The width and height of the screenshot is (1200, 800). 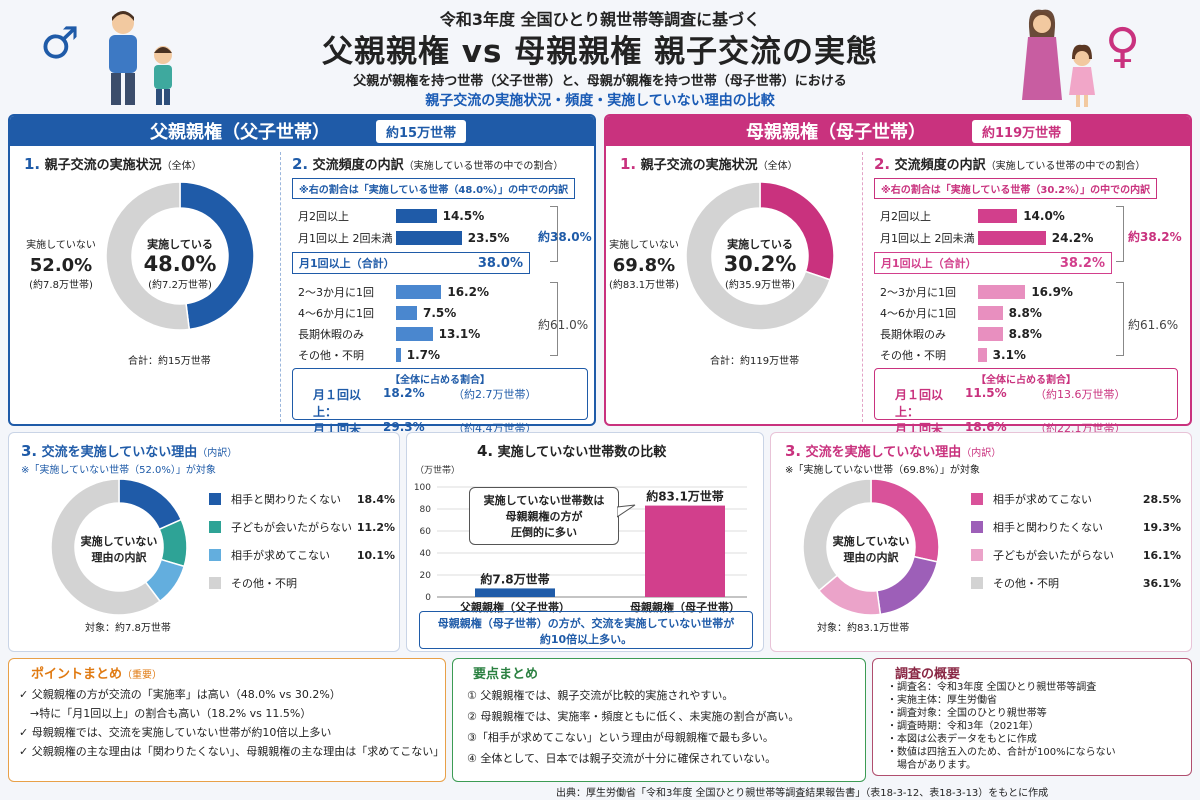 I want to click on father-not-count: (約7.8万世帯), so click(x=61, y=285).